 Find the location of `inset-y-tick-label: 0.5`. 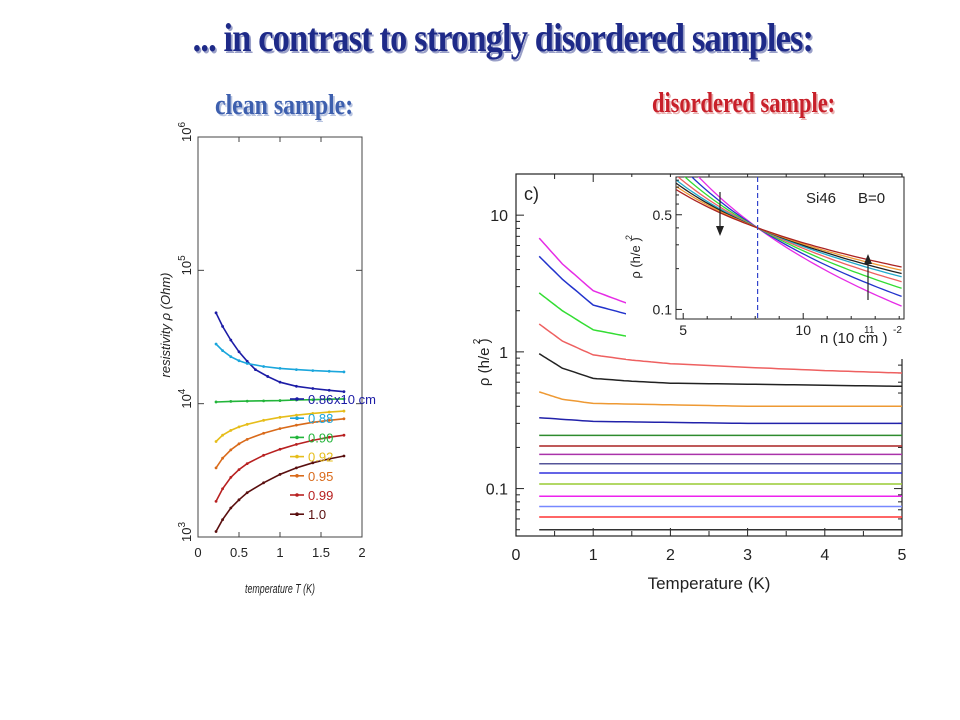

inset-y-tick-label: 0.5 is located at coordinates (663, 215).